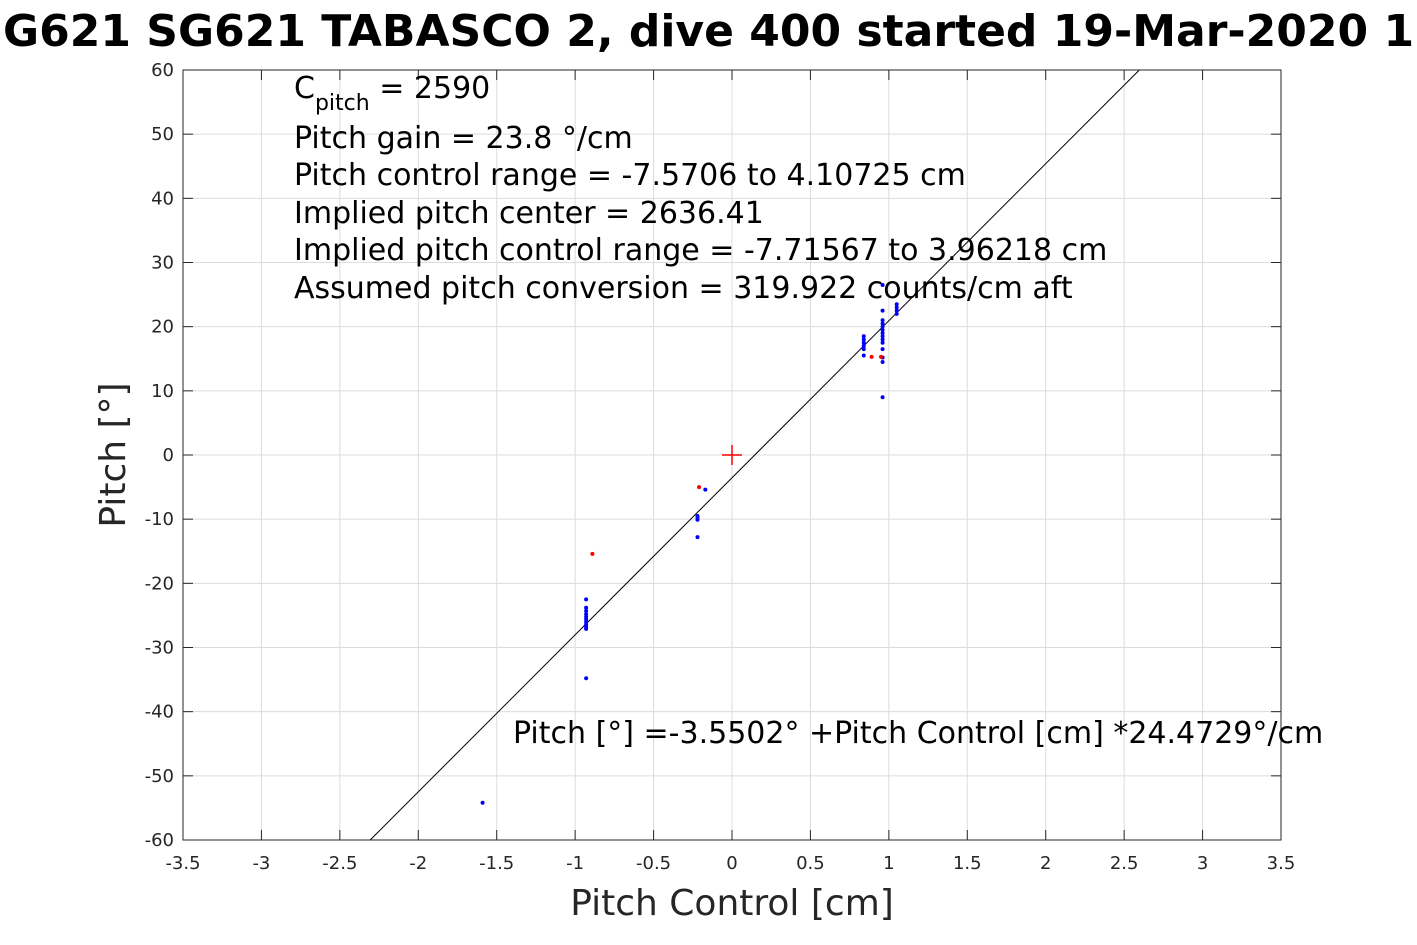  I want to click on x-tick-label: -3, so click(261, 863).